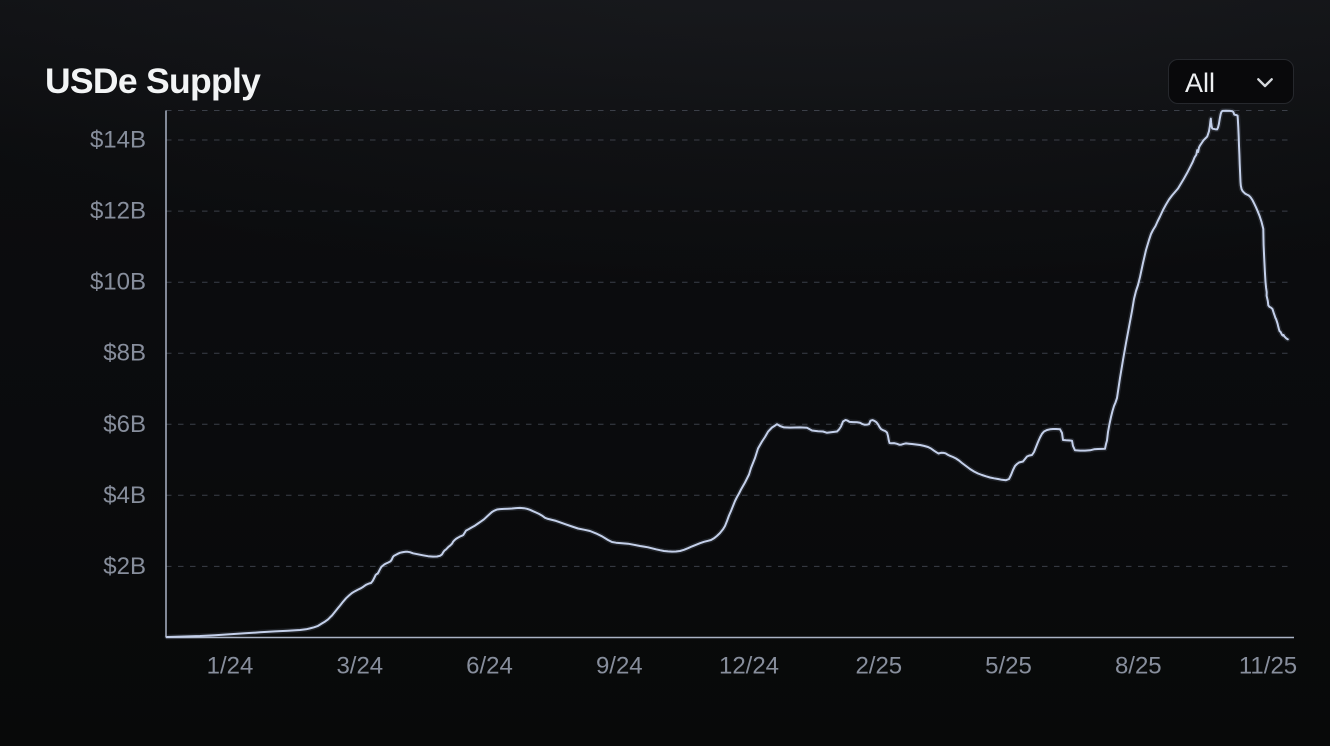 Image resolution: width=1330 pixels, height=746 pixels. Describe the element at coordinates (1268, 666) in the screenshot. I see `svg-text: 11/25` at that location.